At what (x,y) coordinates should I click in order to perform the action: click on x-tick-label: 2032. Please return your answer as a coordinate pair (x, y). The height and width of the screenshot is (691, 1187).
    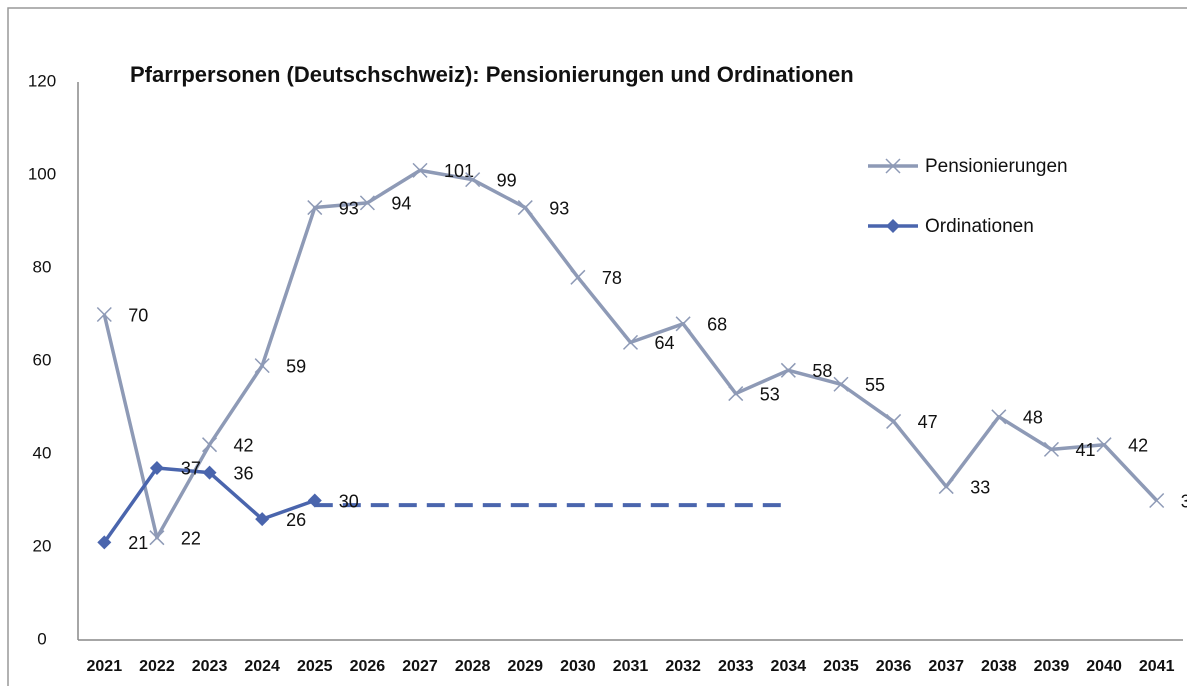
    Looking at the image, I should click on (683, 666).